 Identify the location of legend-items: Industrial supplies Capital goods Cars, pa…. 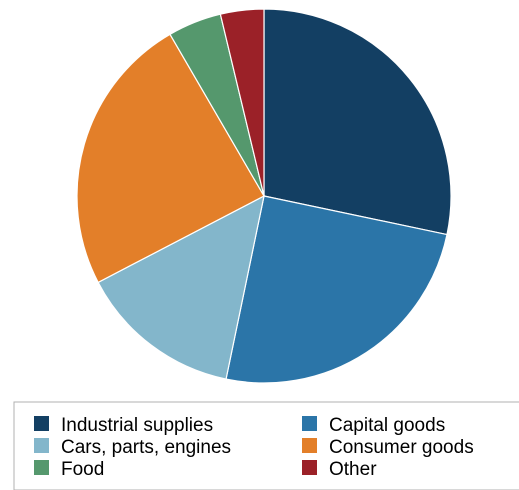
(254, 447).